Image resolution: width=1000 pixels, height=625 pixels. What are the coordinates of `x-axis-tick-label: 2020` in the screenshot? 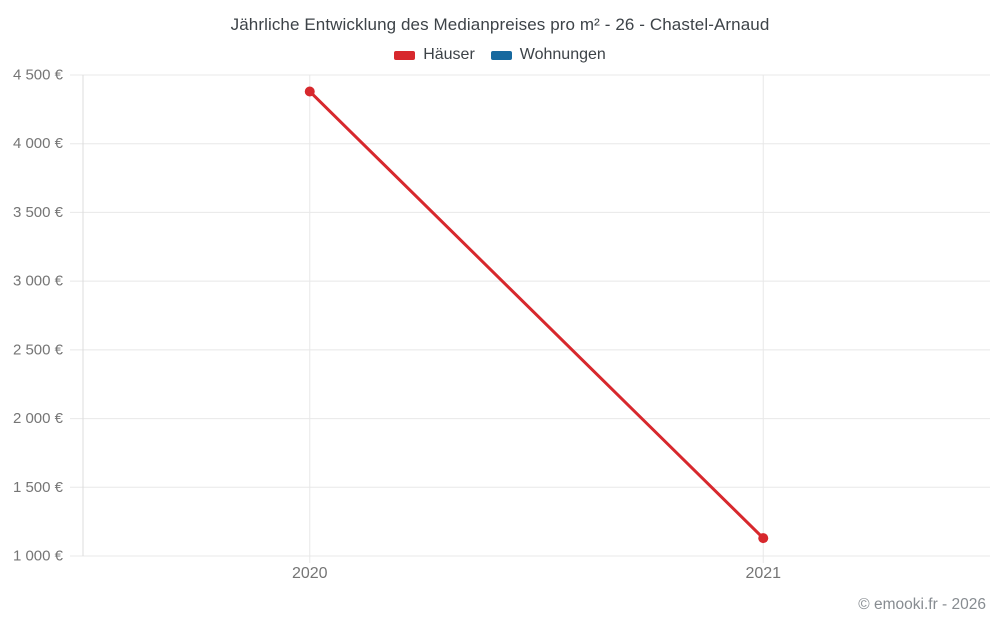 It's located at (310, 573).